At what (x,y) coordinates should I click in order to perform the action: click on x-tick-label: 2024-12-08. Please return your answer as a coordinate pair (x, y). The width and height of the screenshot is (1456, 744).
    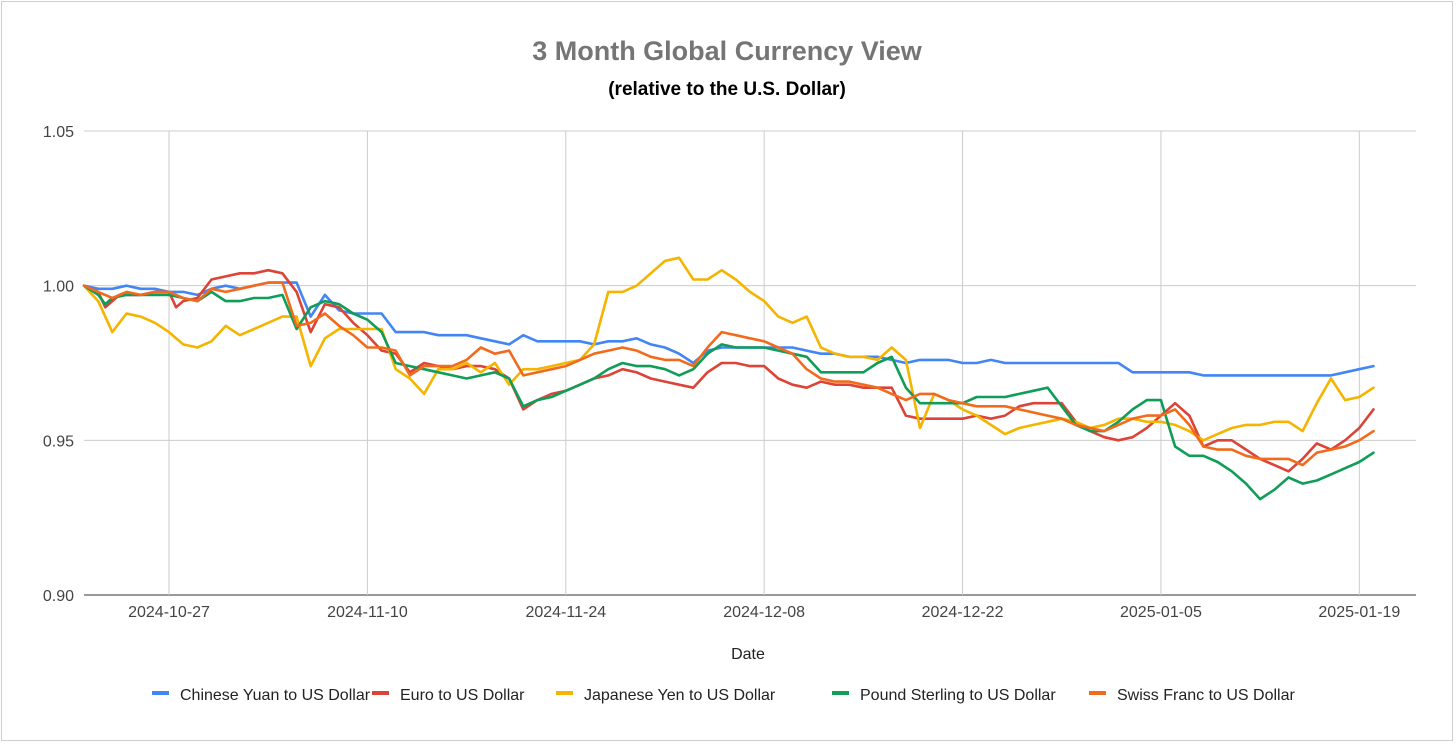
    Looking at the image, I should click on (764, 612).